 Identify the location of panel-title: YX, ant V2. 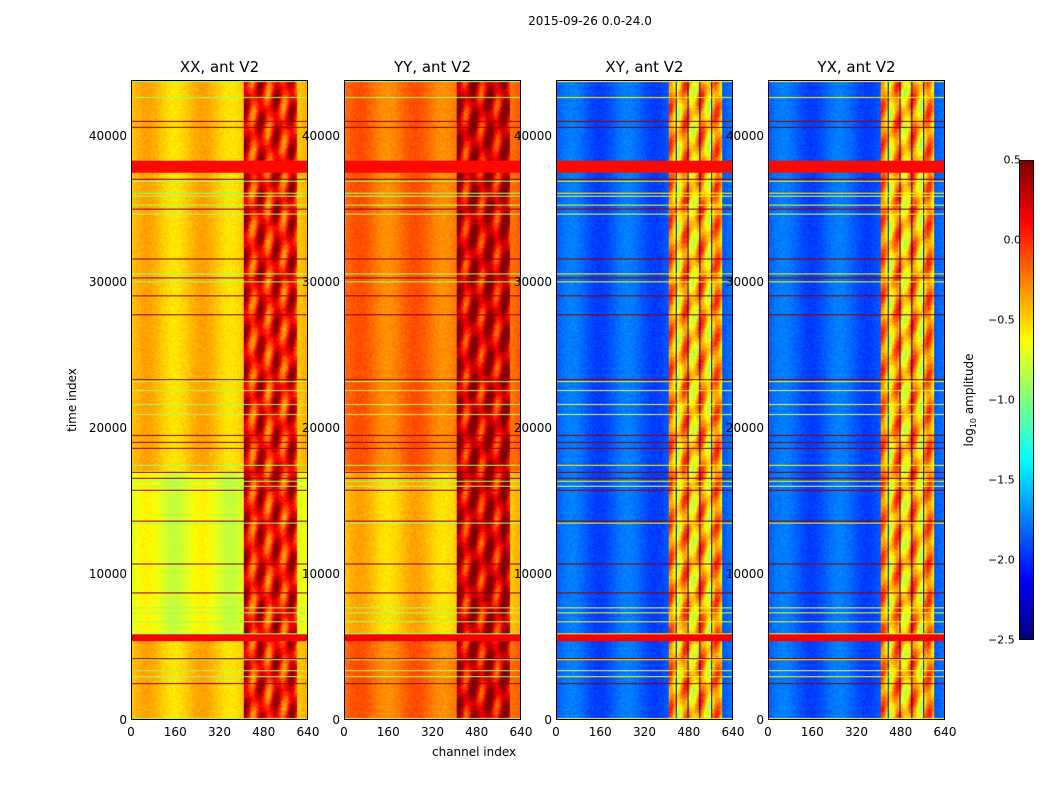
(856, 67).